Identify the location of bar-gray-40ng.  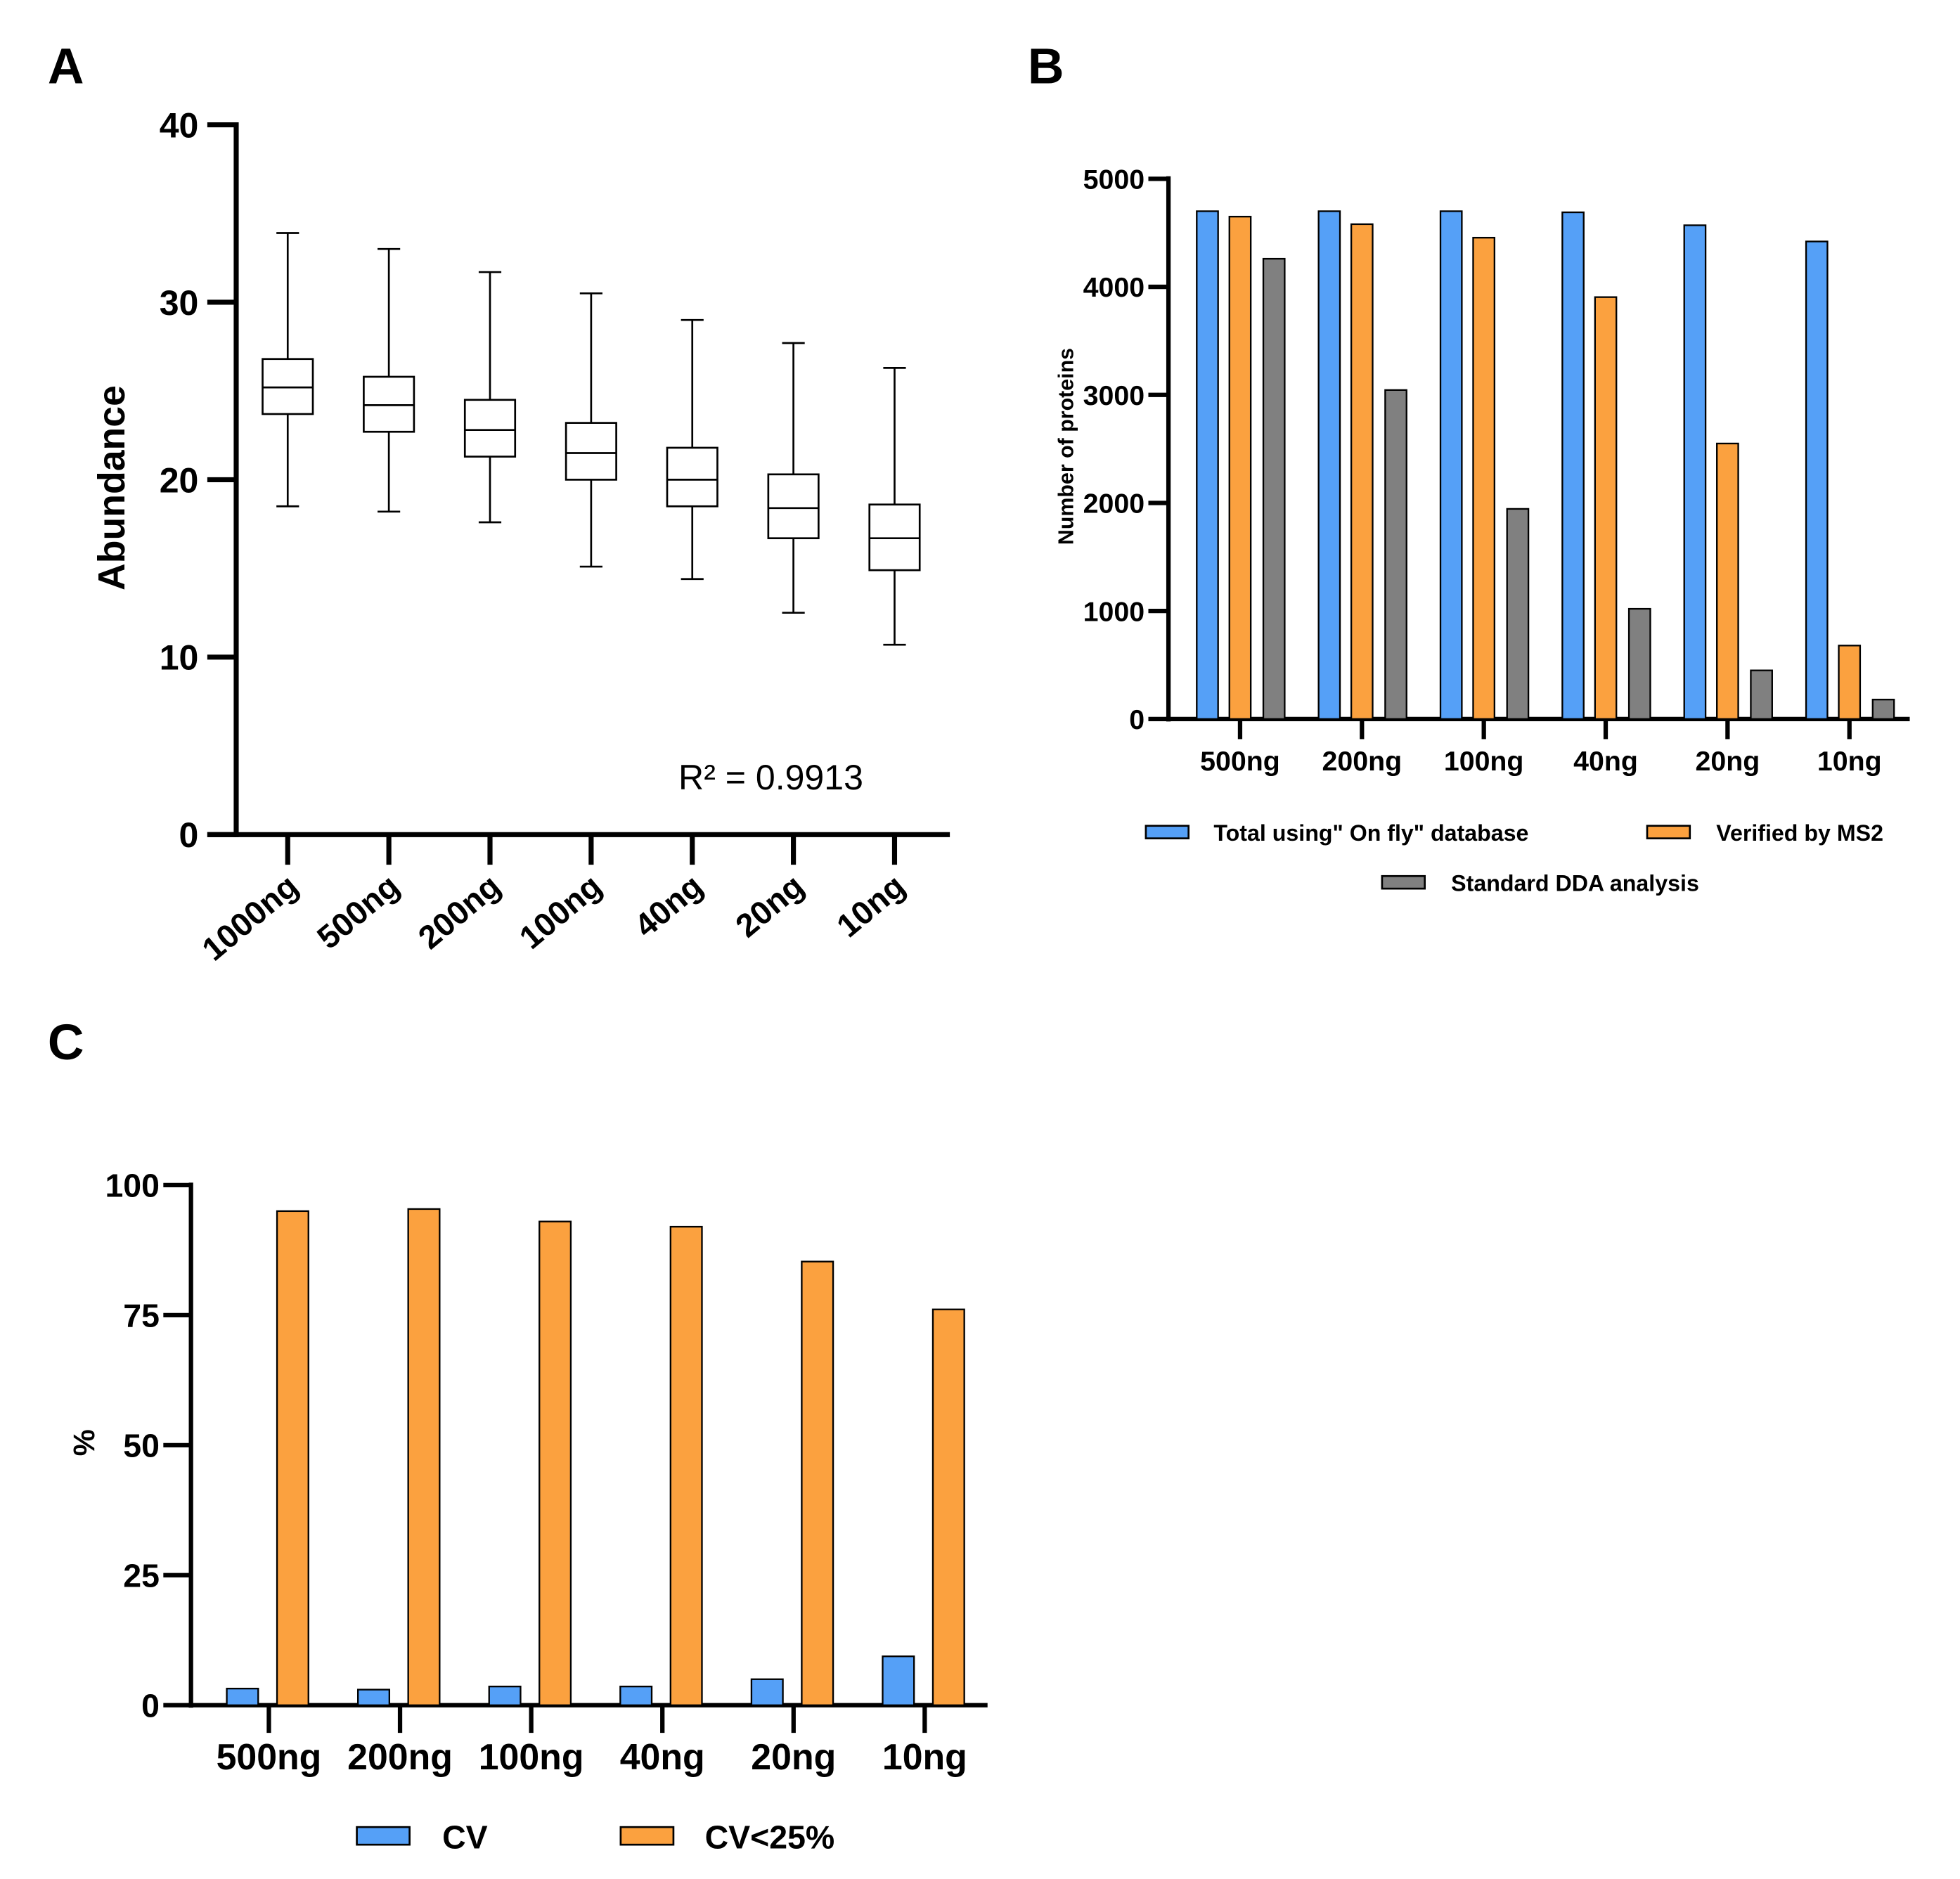
(1639, 664).